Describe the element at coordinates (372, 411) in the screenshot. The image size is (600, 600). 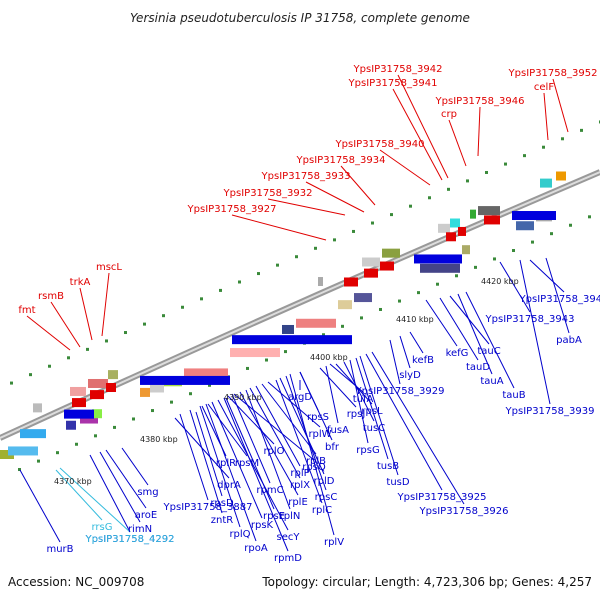
I see `gene-label: rpsL` at that location.